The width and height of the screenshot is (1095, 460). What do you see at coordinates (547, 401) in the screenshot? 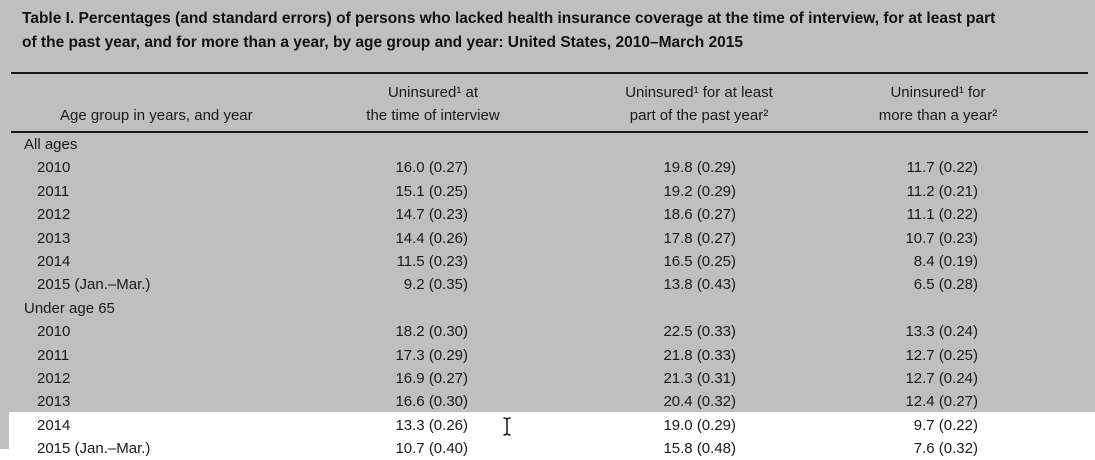
I see `table-row: 2013 16.6 (0.30) 20.4 (0.32) 12.4 (0.27)` at bounding box center [547, 401].